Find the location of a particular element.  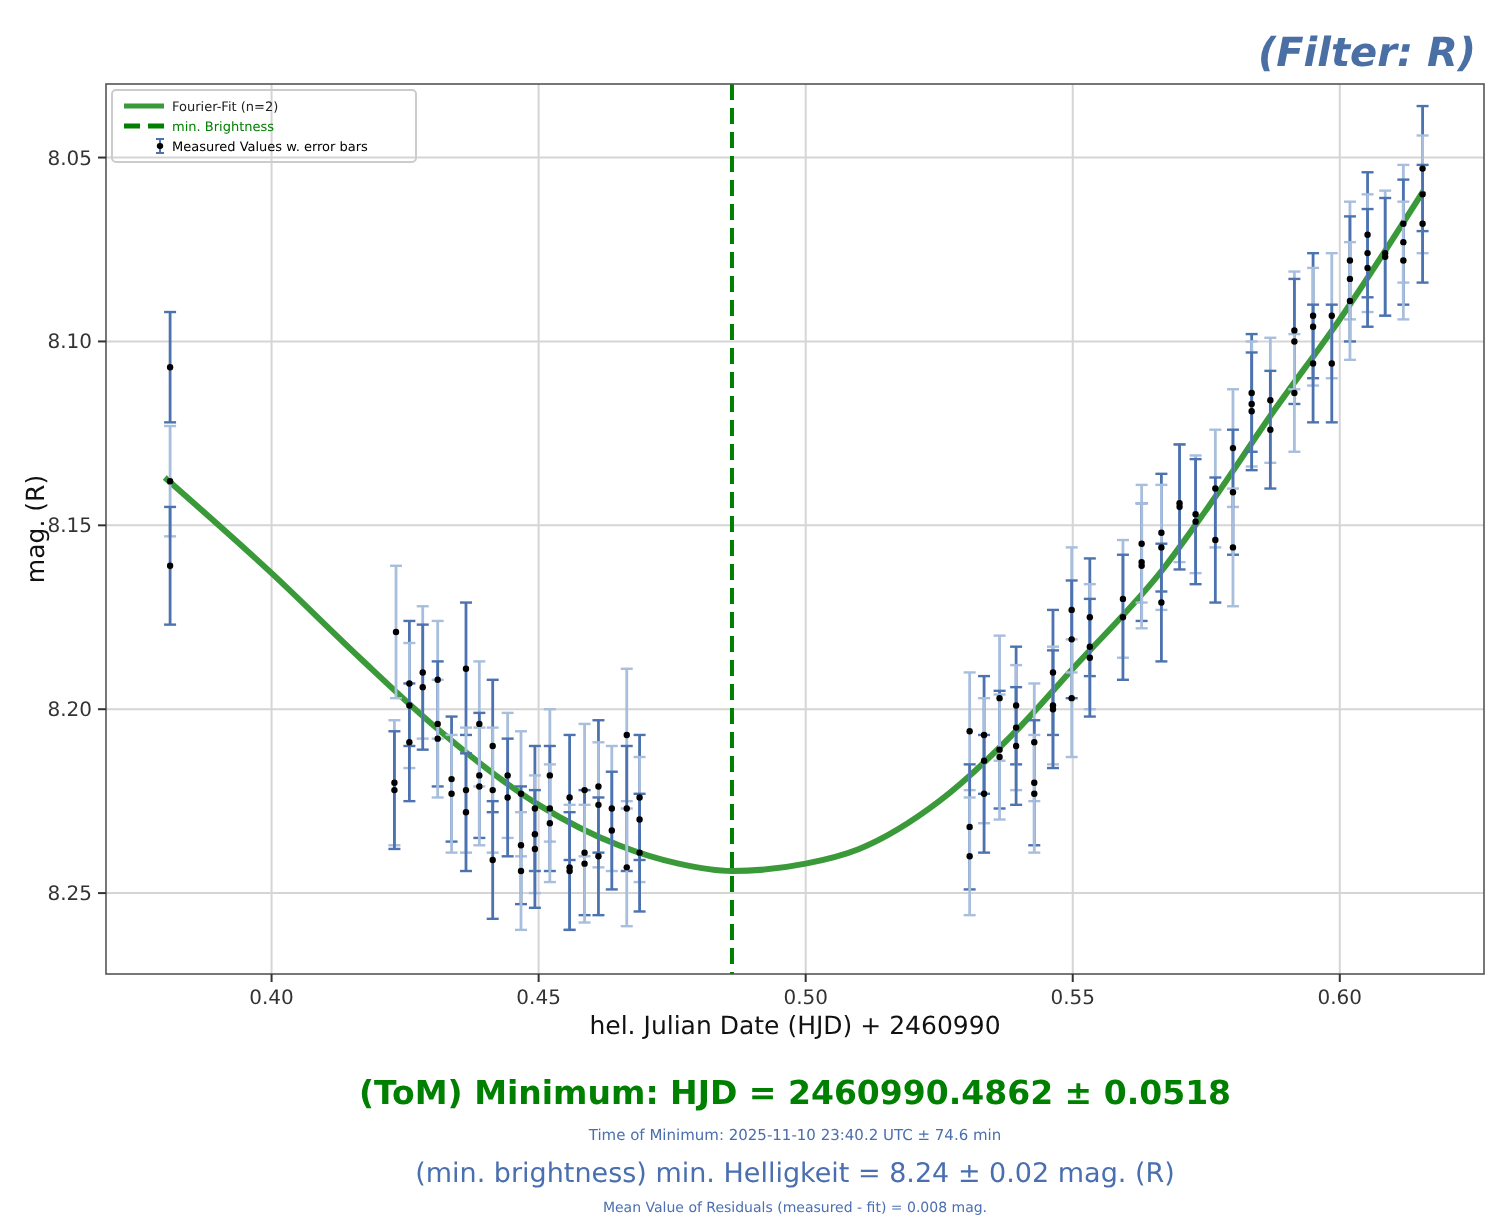

y-tick-label: 8.25 is located at coordinates (69, 895).